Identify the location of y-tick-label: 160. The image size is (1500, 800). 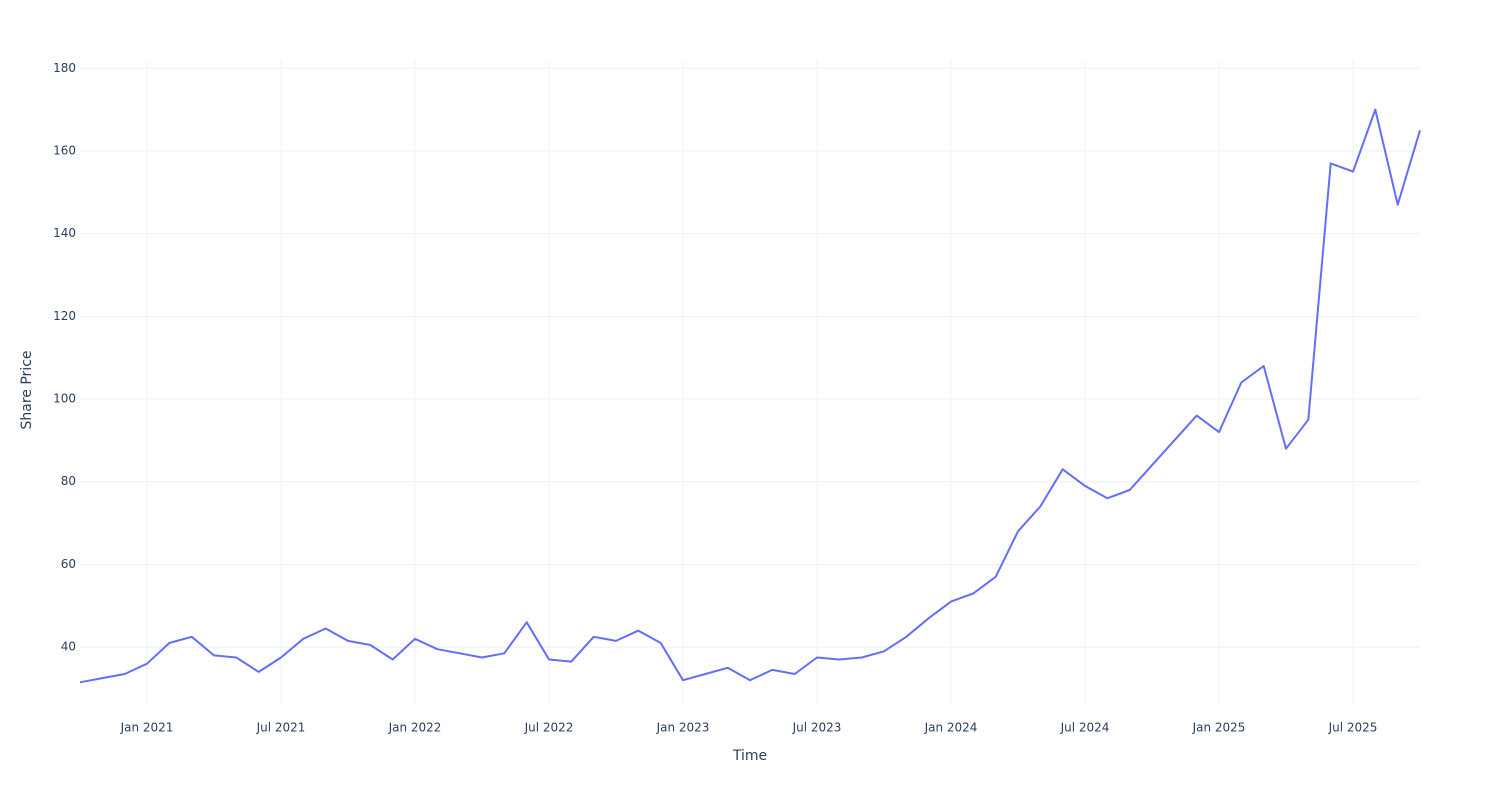
(64, 150).